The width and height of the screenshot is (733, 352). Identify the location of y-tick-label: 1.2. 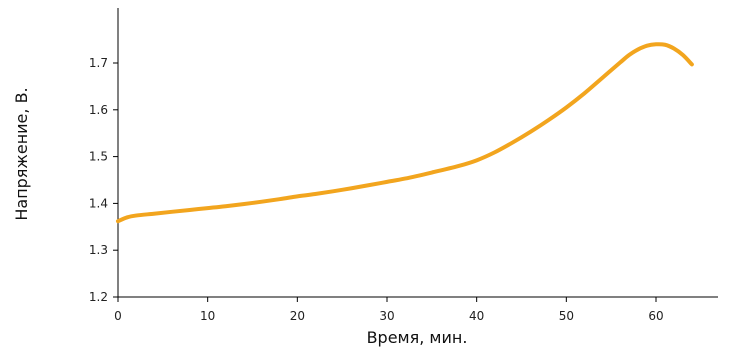
(98, 297).